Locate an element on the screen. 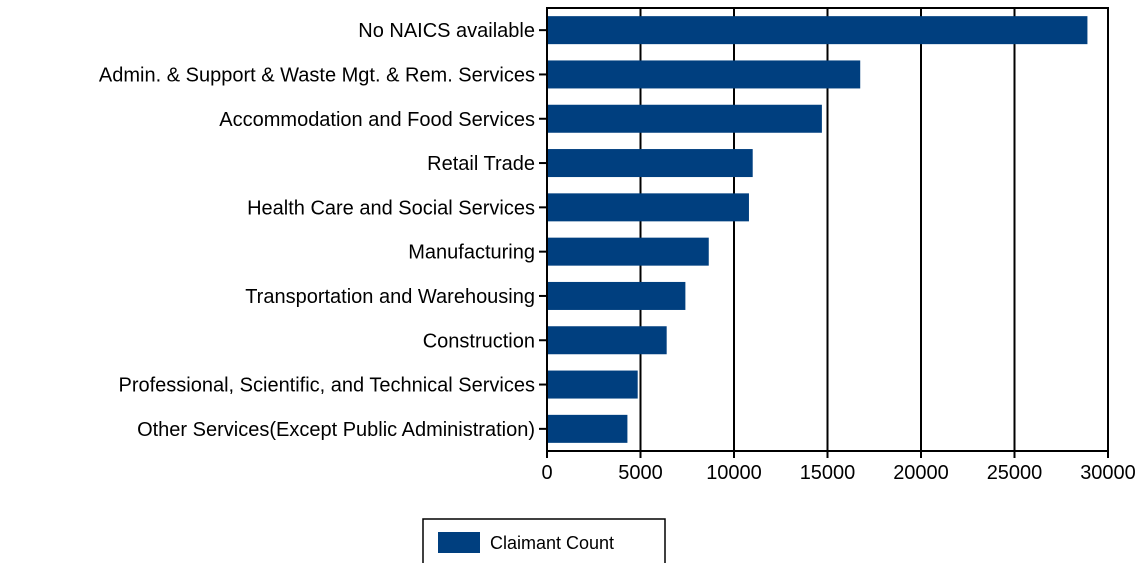  x-axis-ticks: 0 5000 10000 15000 20000 25000 30000 is located at coordinates (838, 467).